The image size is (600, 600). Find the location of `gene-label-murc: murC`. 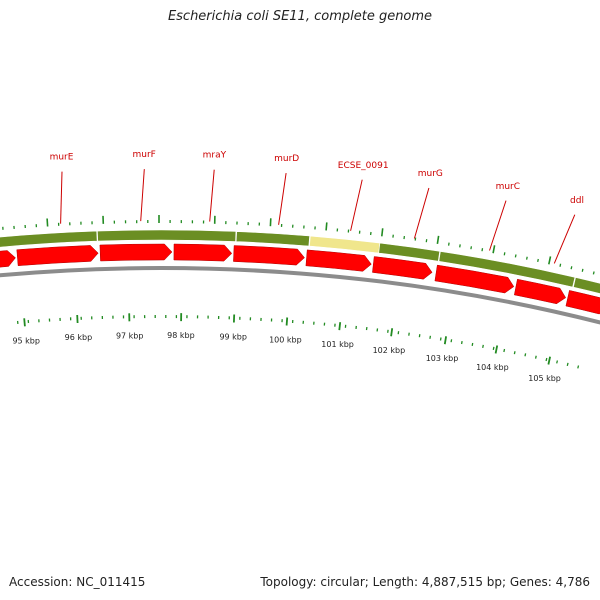

gene-label-murc: murC is located at coordinates (508, 187).